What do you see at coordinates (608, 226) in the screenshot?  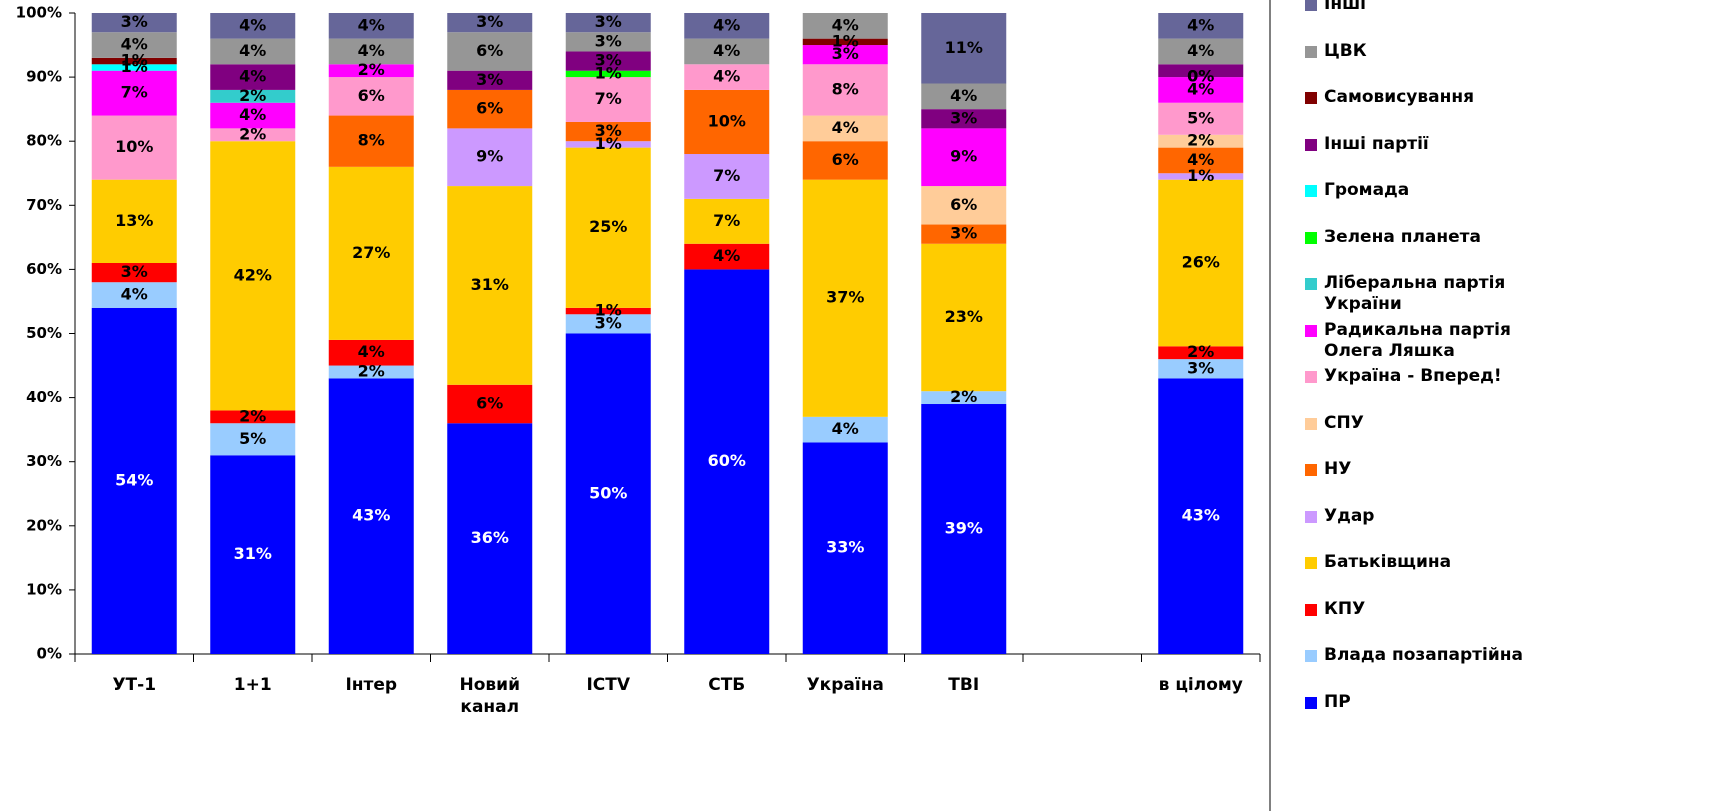 I see `data-label: 25%` at bounding box center [608, 226].